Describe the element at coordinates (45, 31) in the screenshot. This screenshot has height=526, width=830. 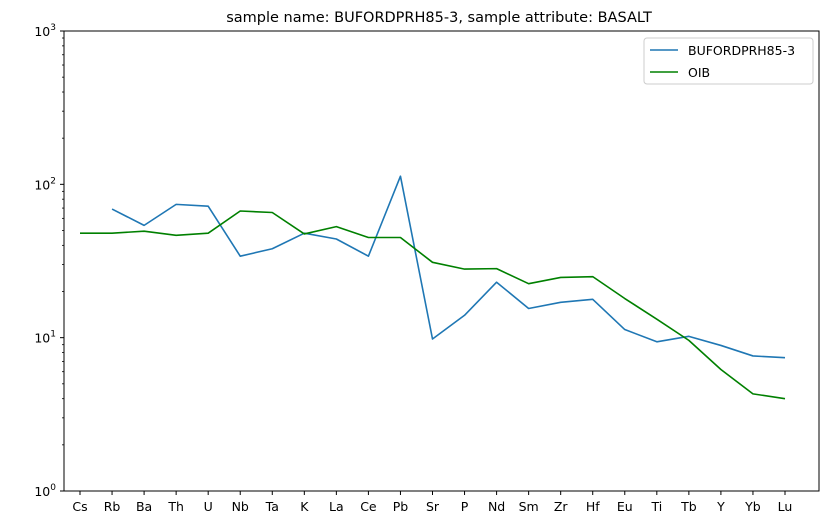
I see `y-tick-label: 103` at that location.